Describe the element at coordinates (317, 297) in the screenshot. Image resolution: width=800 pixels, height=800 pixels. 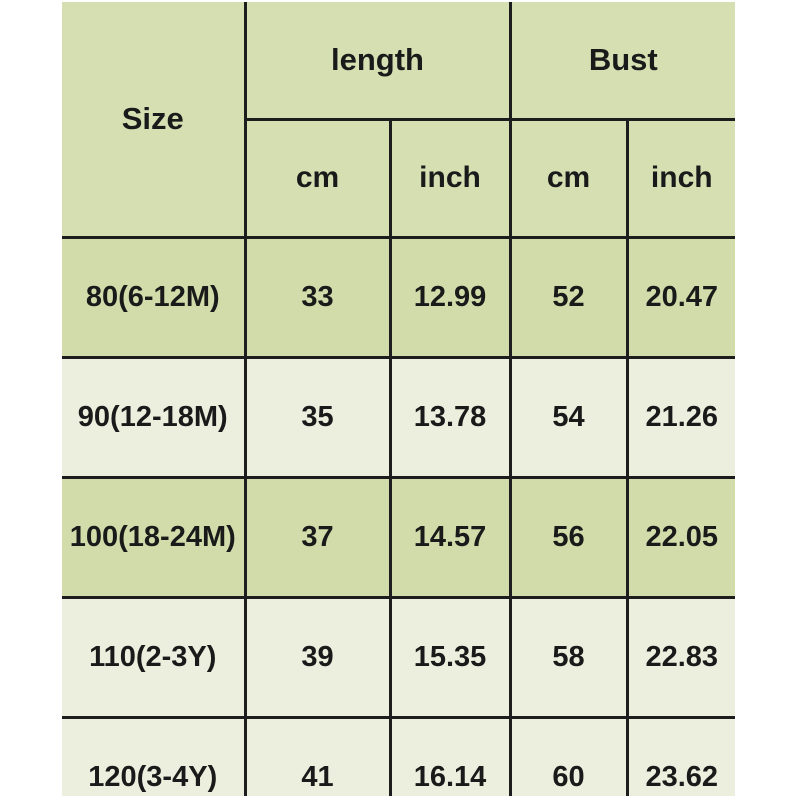
I see `length-cm-cell: 33` at that location.